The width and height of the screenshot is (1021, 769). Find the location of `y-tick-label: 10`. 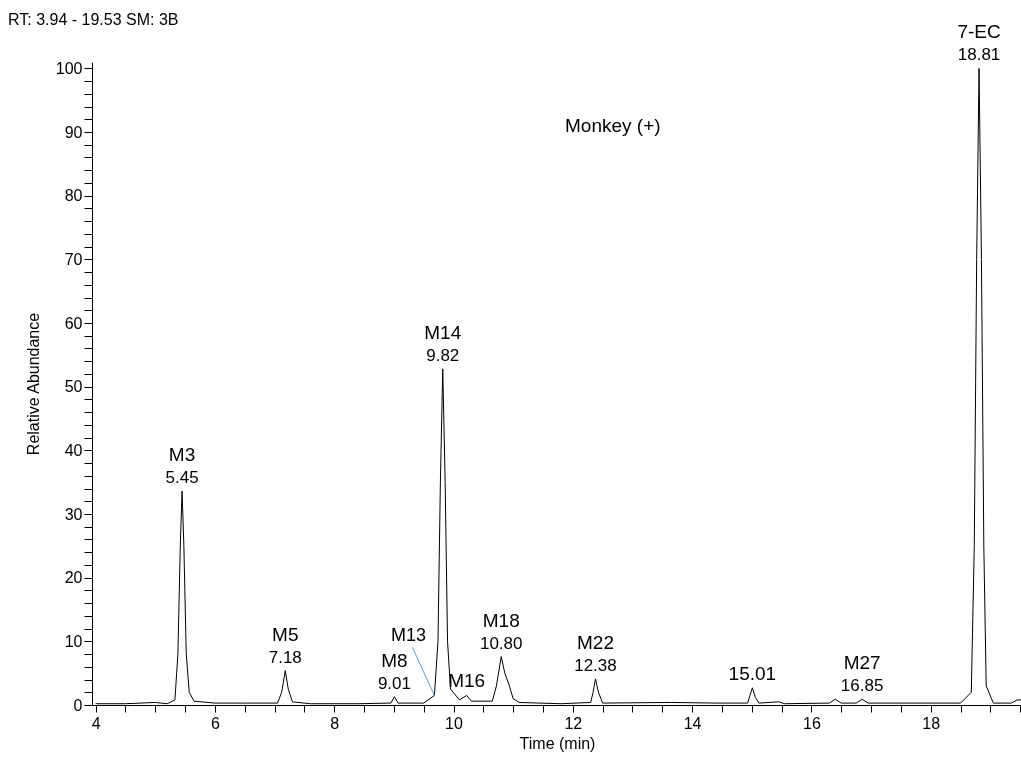

y-tick-label: 10 is located at coordinates (73, 641).